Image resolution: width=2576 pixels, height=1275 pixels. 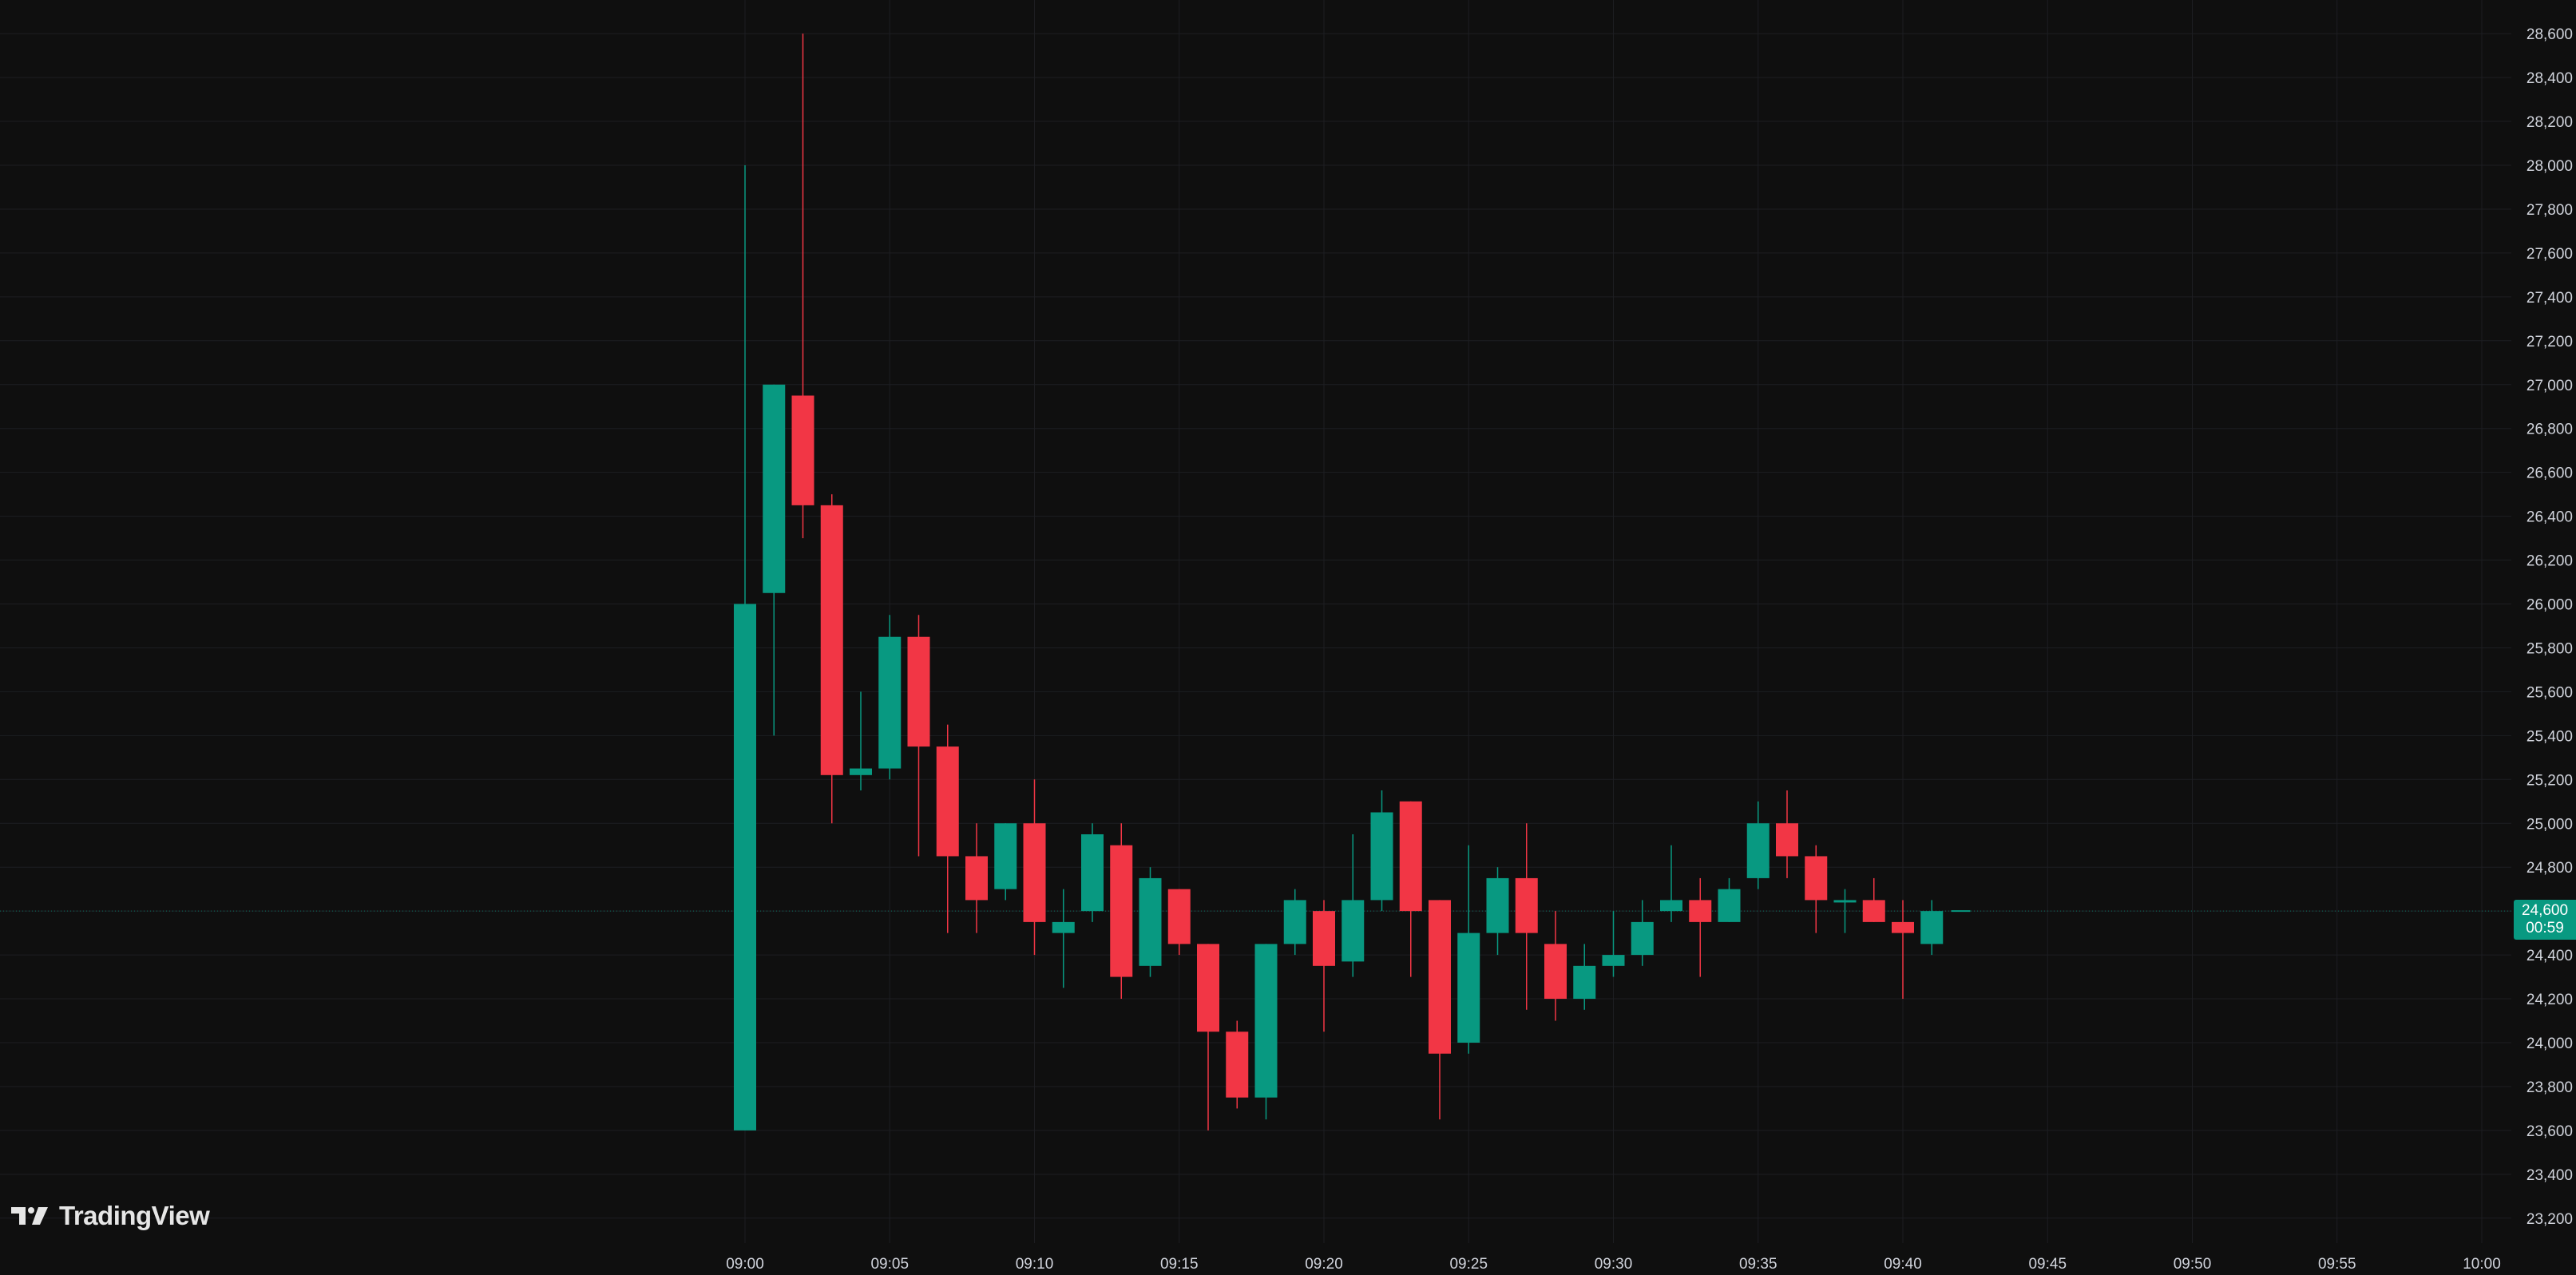 I want to click on y-tick-label: 25,400, so click(x=2549, y=736).